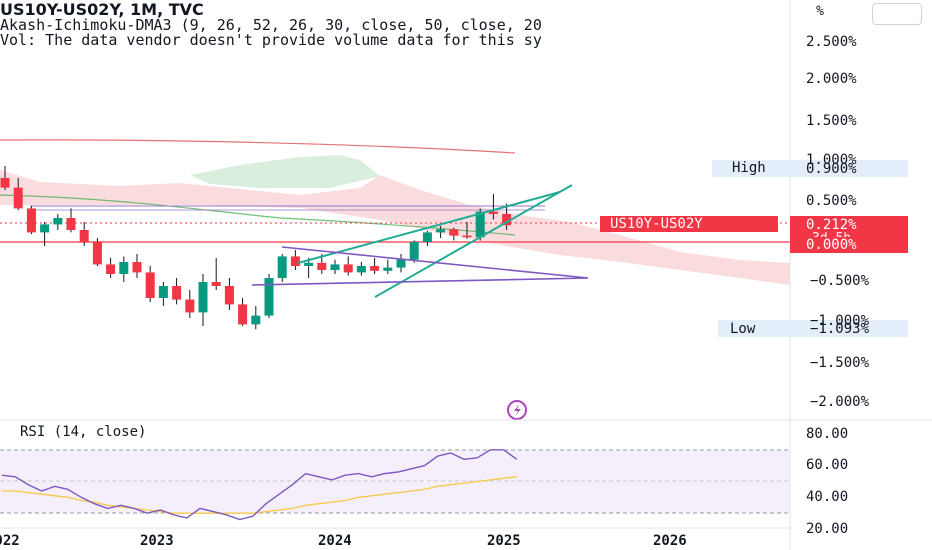 The height and width of the screenshot is (550, 932). I want to click on time-tick: 2024, so click(335, 541).